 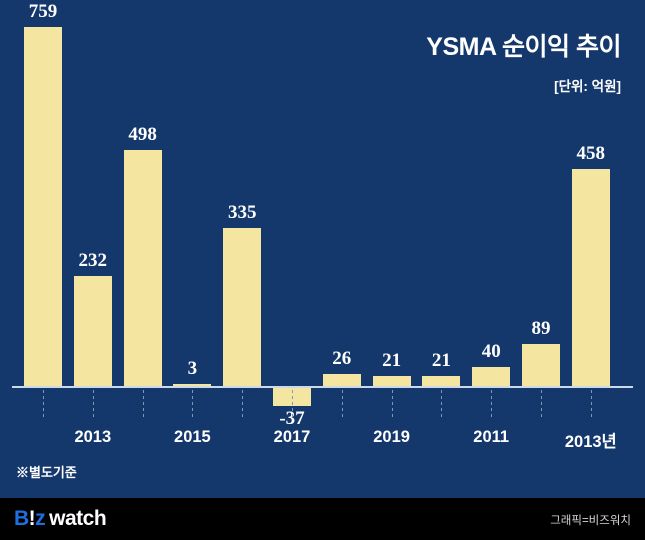 What do you see at coordinates (242, 306) in the screenshot?
I see `bar-2016` at bounding box center [242, 306].